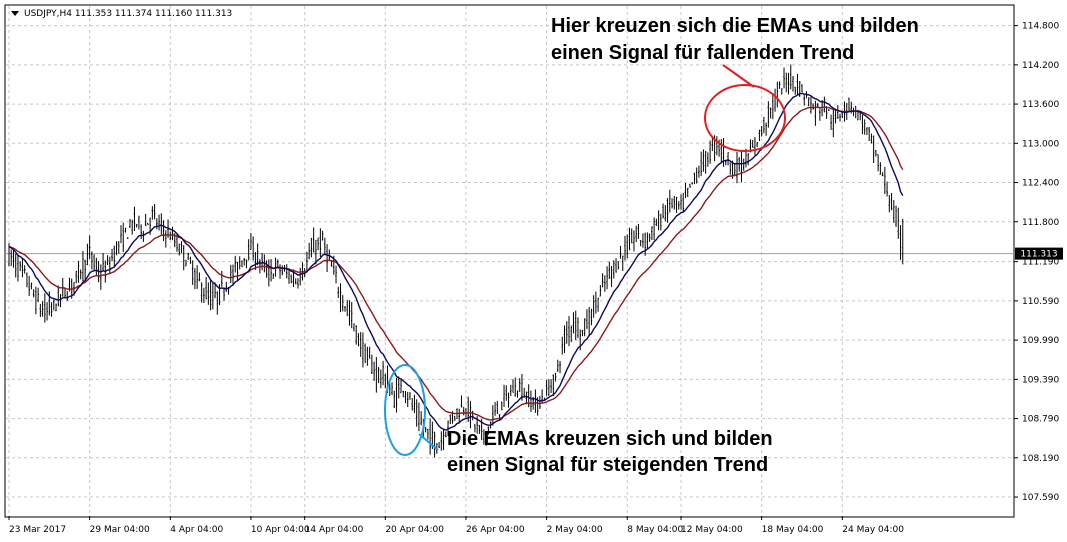 The image size is (1067, 542). I want to click on x-tick-label: 14 Apr 04:00, so click(334, 530).